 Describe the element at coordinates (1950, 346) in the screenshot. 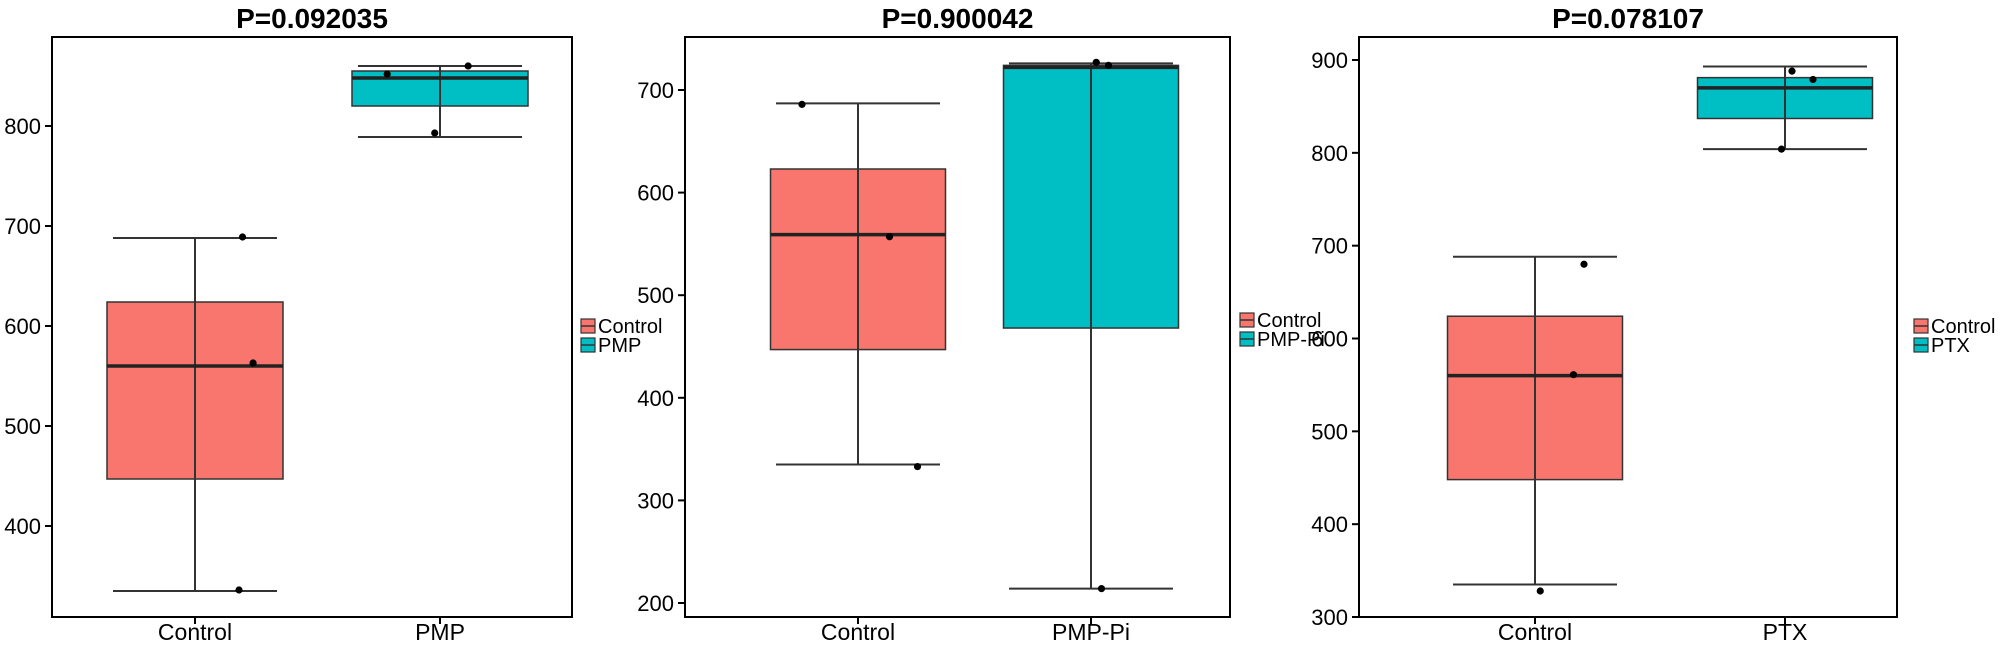

I see `legend-label: PTX` at that location.